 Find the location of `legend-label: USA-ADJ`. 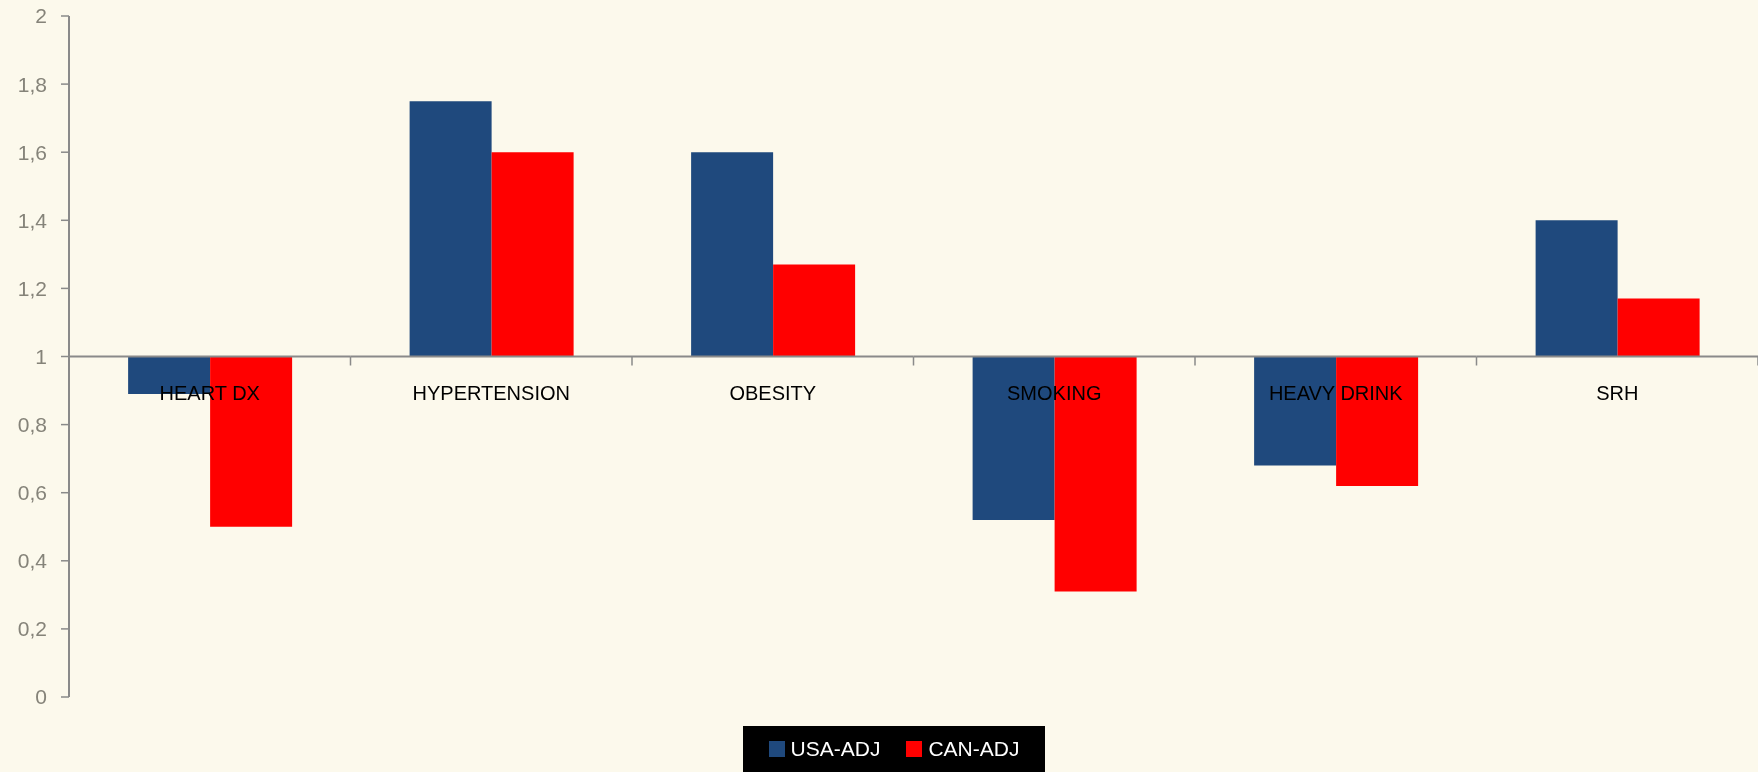

legend-label: USA-ADJ is located at coordinates (835, 749).